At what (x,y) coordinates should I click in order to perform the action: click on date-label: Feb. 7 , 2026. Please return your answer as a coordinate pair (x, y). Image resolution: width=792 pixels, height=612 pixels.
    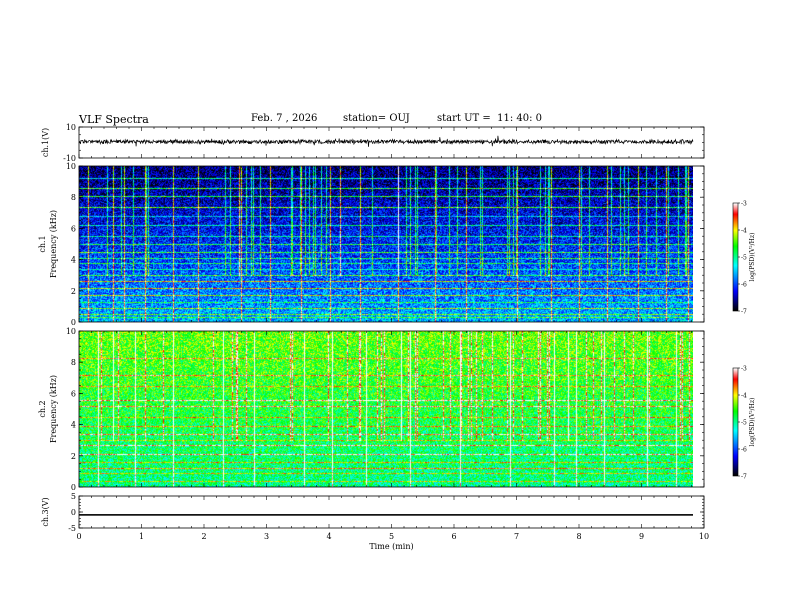
    Looking at the image, I should click on (284, 118).